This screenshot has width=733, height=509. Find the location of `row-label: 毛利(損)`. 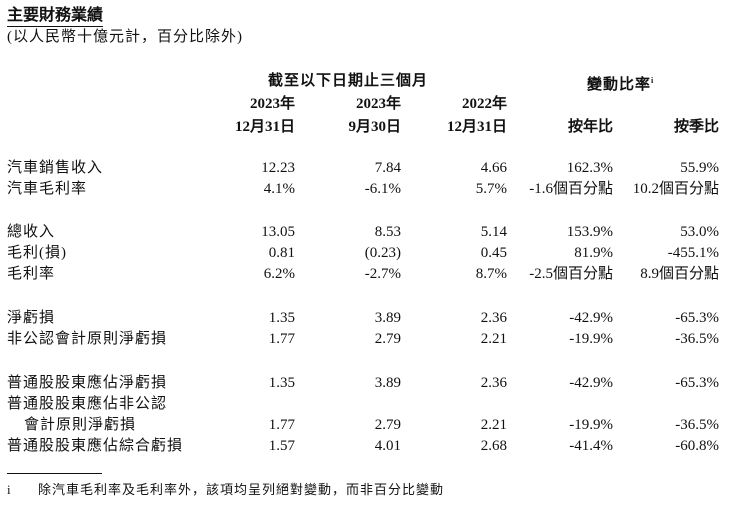

row-label: 毛利(損) is located at coordinates (37, 253).